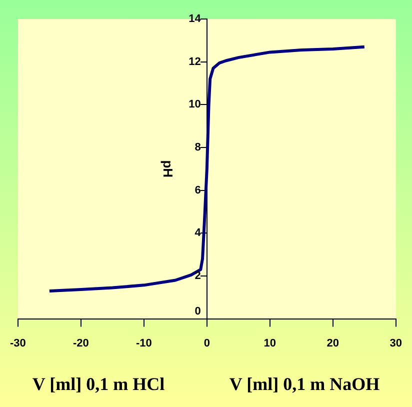  What do you see at coordinates (194, 104) in the screenshot?
I see `y-tick-label: 10` at bounding box center [194, 104].